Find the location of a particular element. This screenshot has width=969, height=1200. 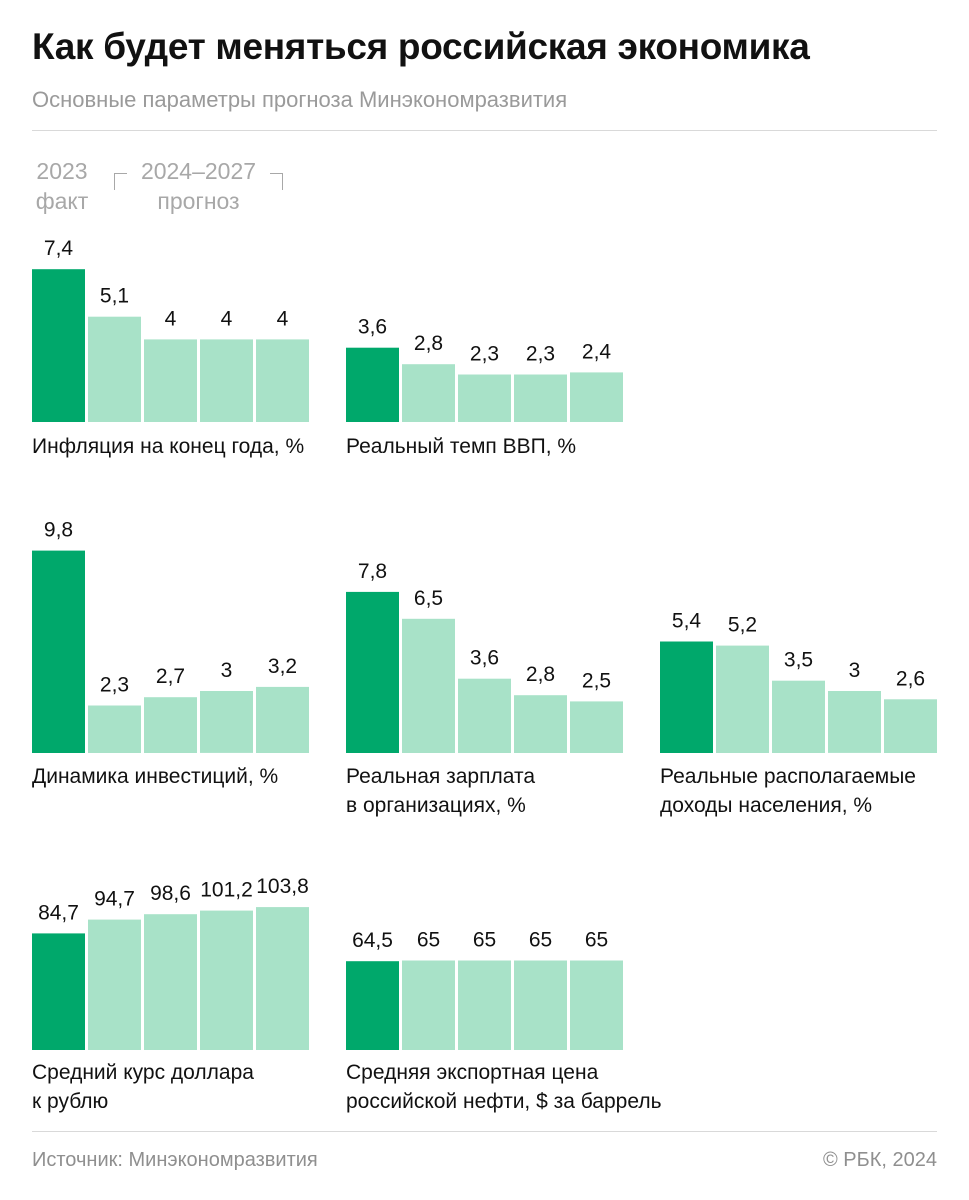

chart-label-line: Реальная зарплата is located at coordinates (441, 776).